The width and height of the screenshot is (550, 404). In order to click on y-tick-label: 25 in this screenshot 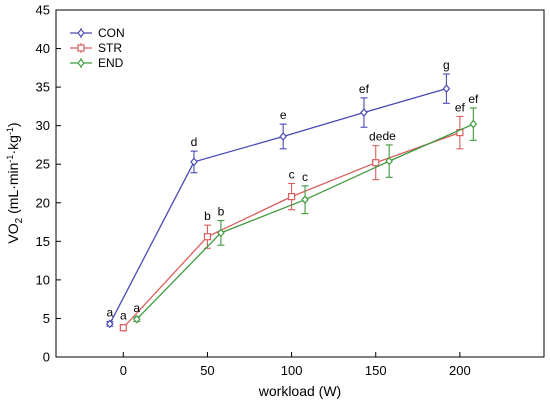, I will do `click(43, 164)`.